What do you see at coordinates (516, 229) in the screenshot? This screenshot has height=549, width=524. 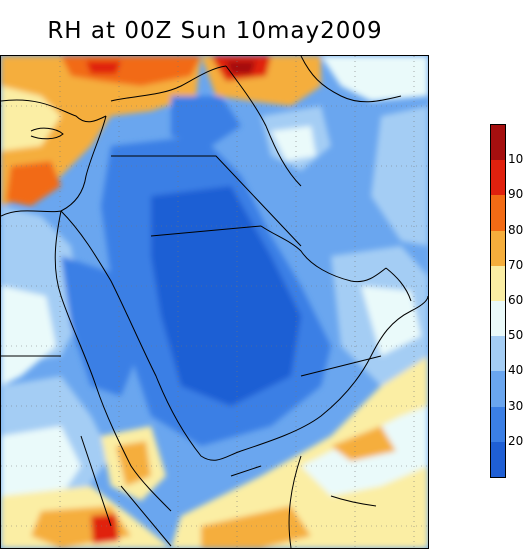 I see `color-scale-label: 80` at bounding box center [516, 229].